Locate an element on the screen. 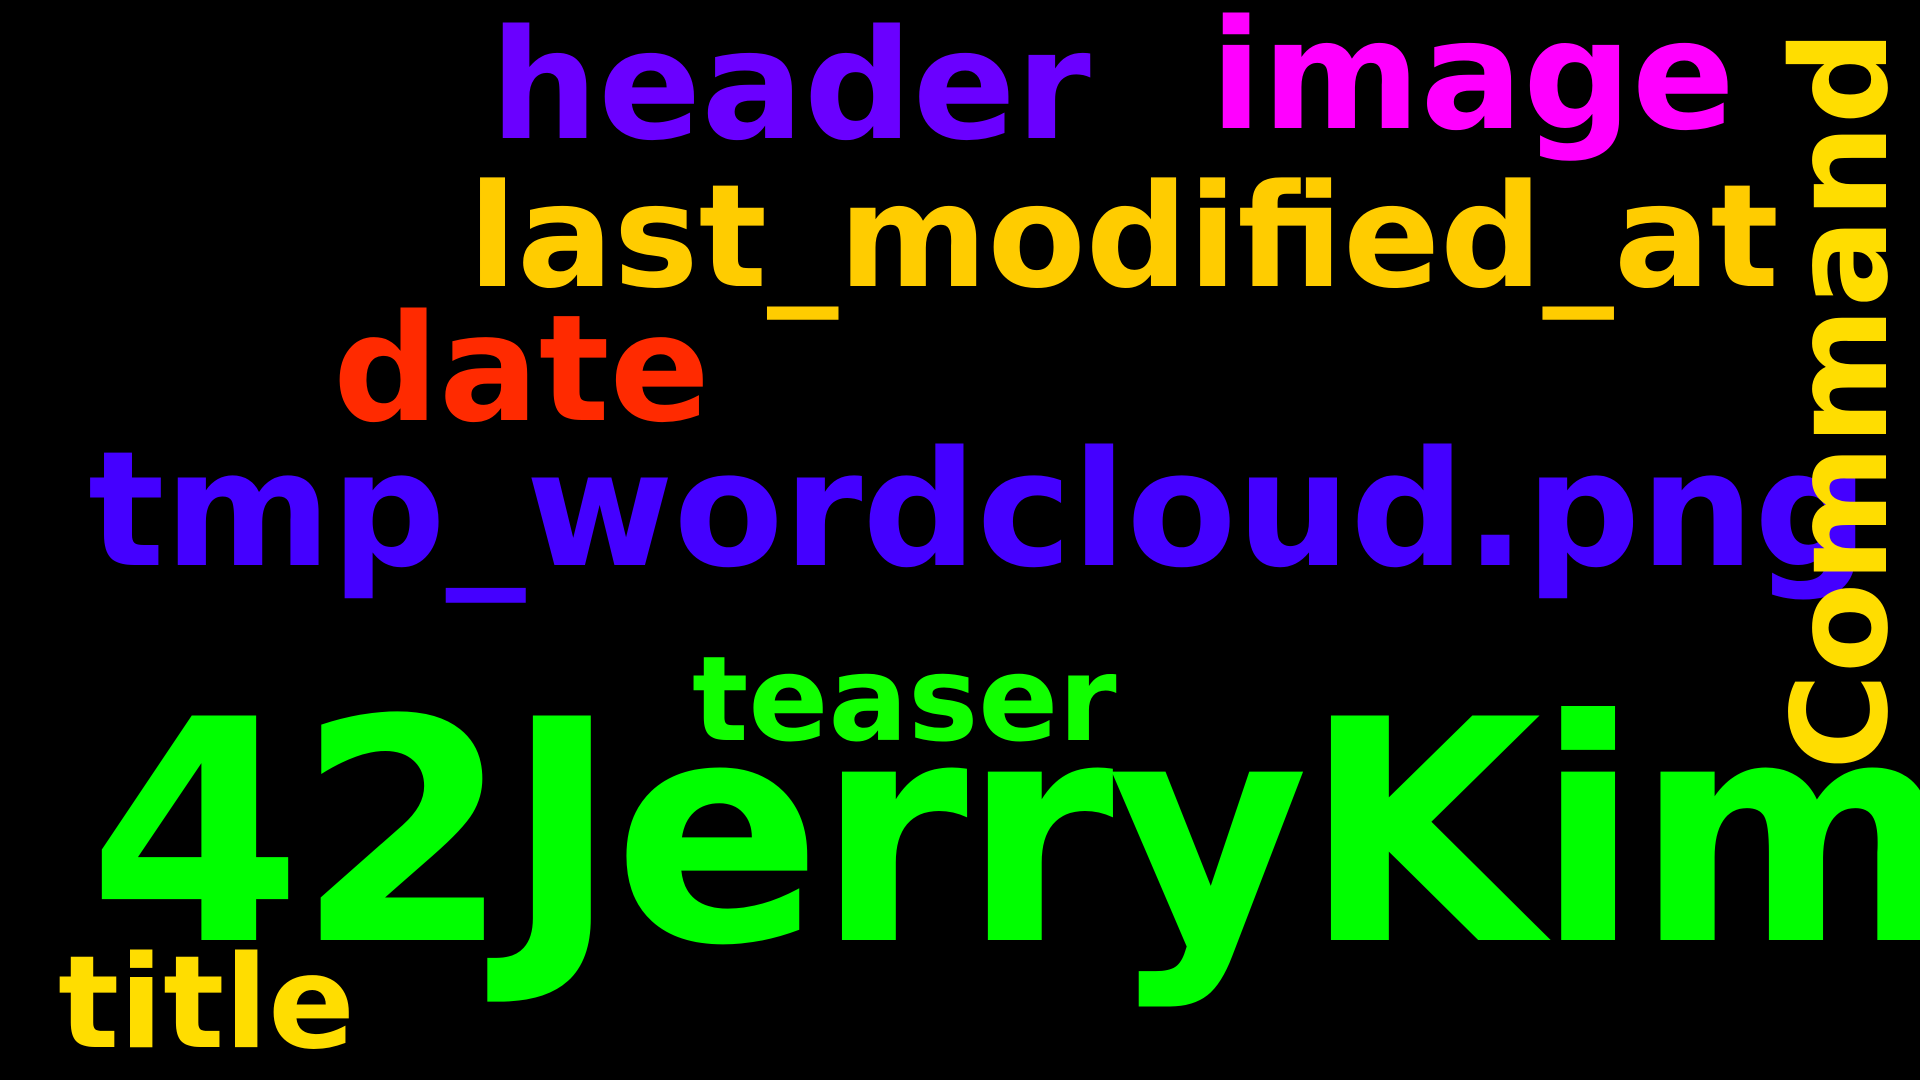 The image size is (1920, 1080). word-image: image is located at coordinates (1472, 82).